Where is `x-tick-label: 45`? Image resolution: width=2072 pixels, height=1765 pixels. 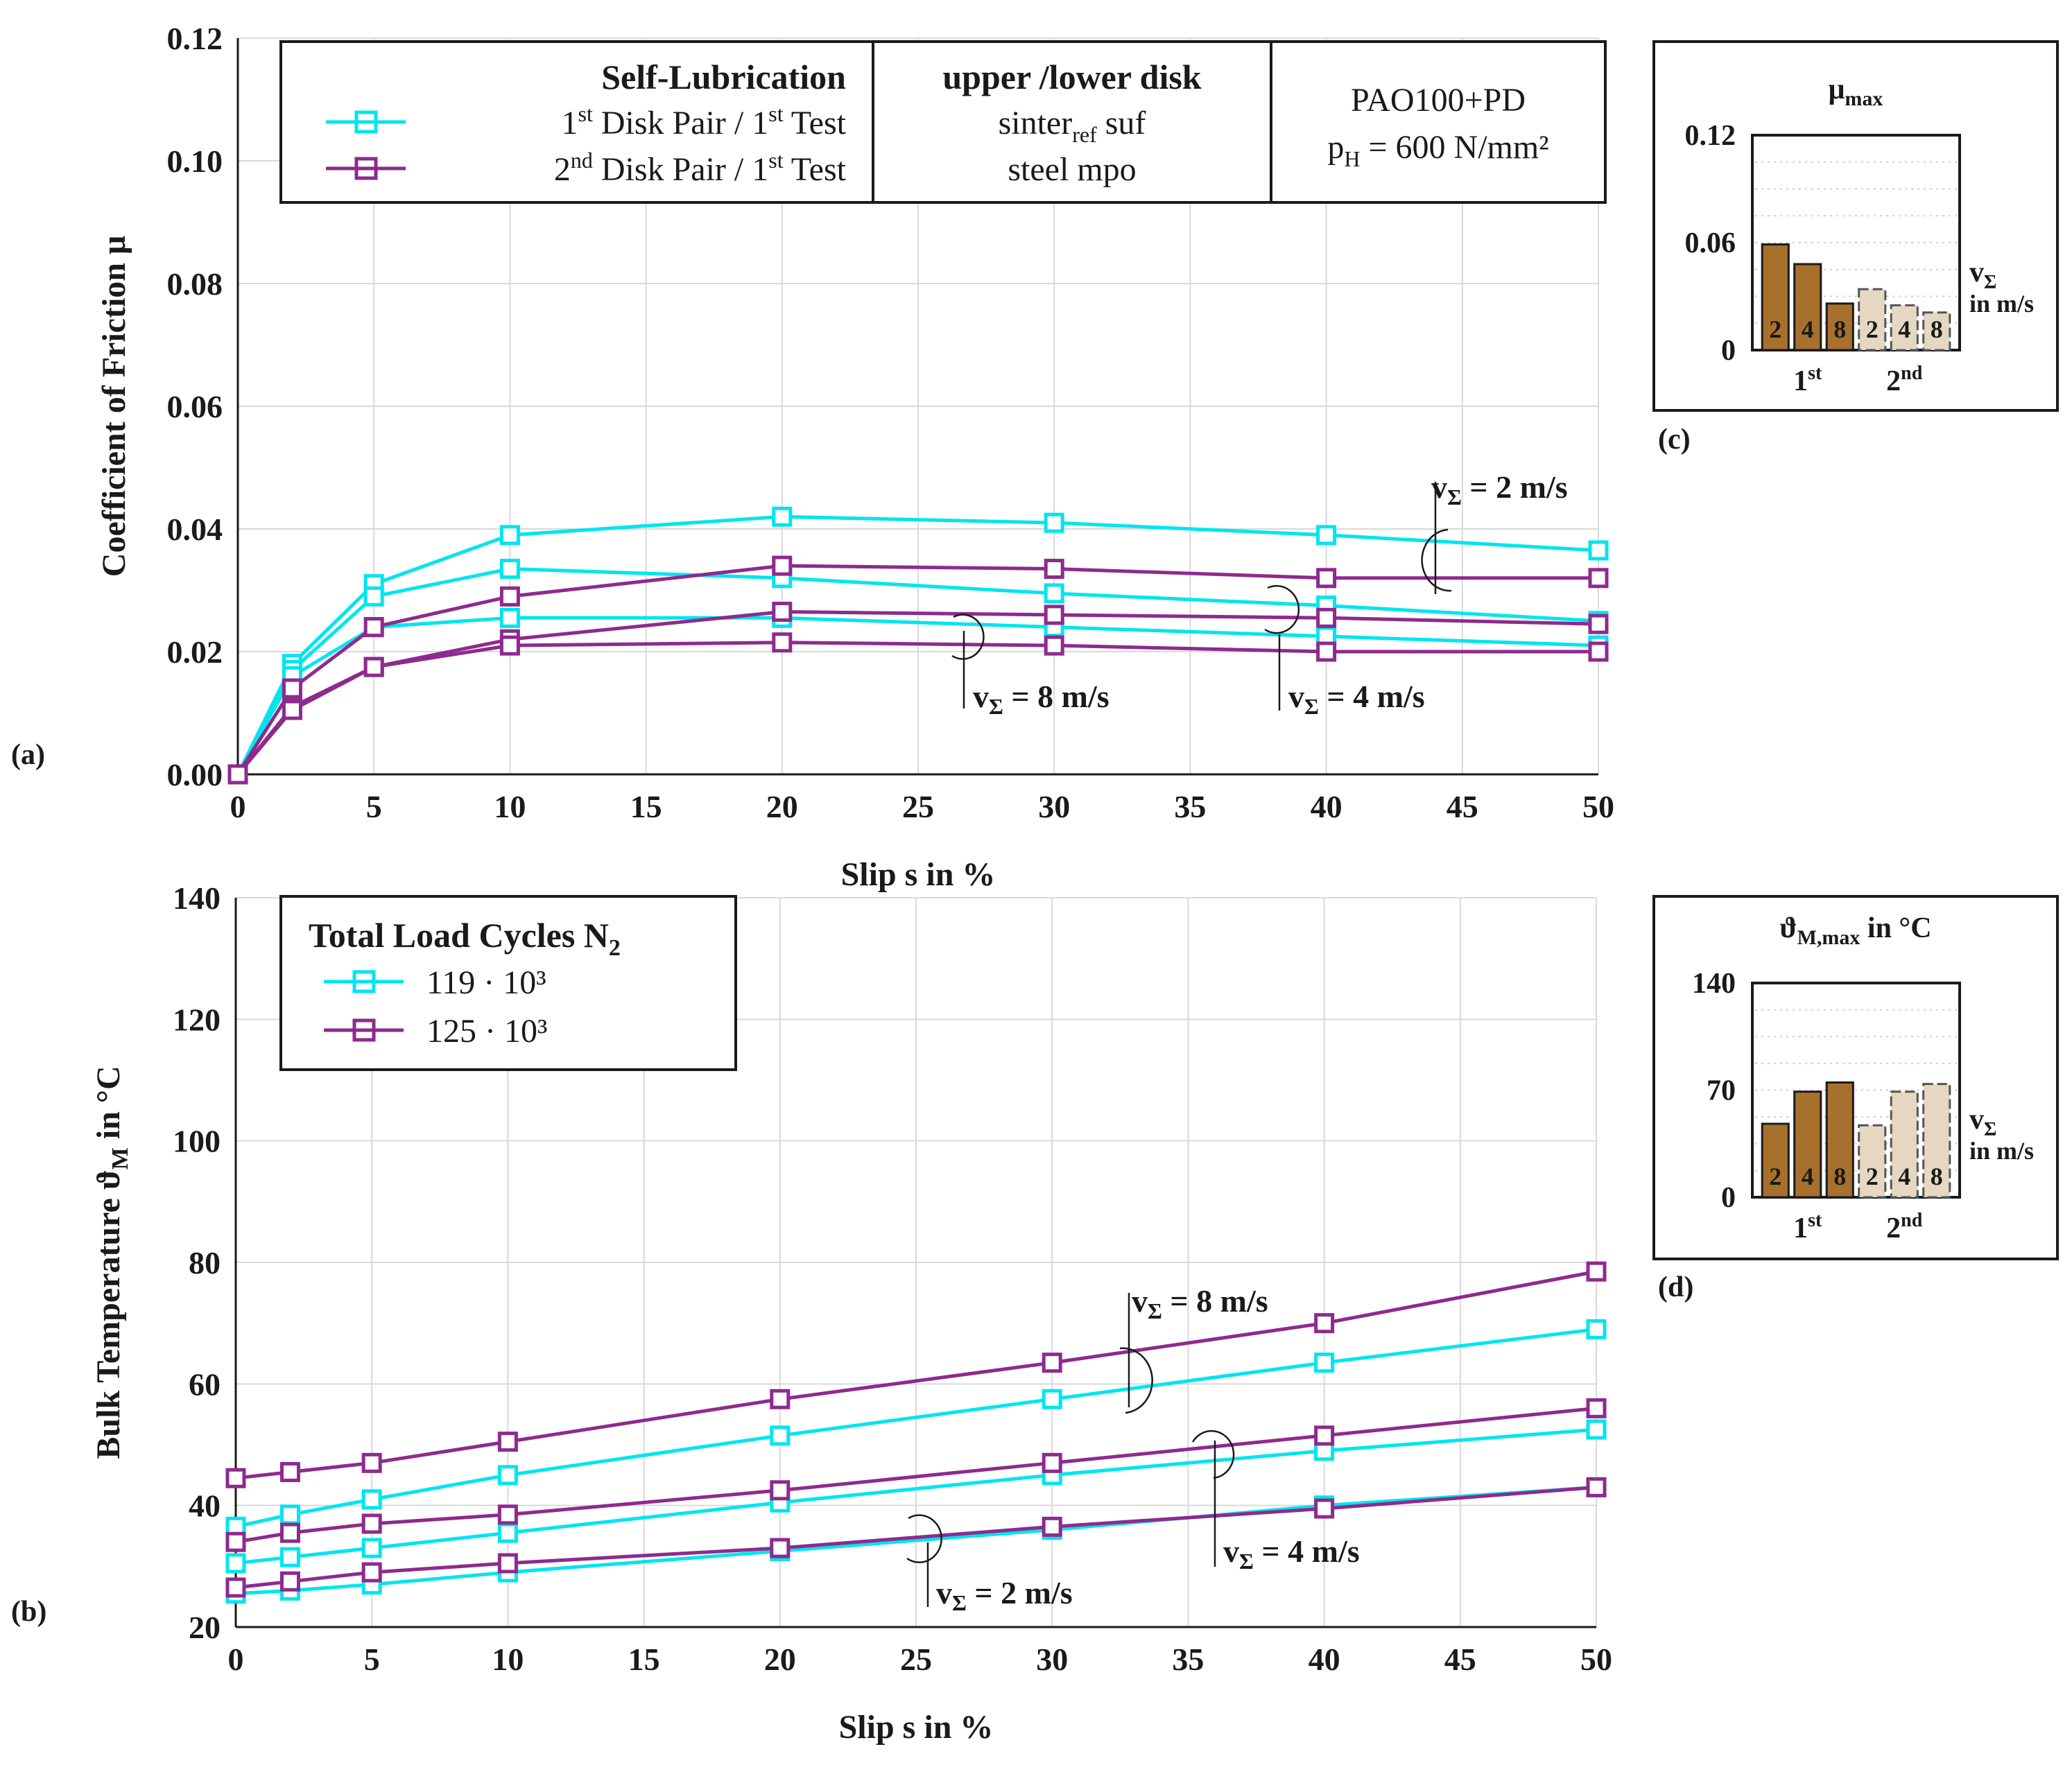
x-tick-label: 45 is located at coordinates (1462, 807).